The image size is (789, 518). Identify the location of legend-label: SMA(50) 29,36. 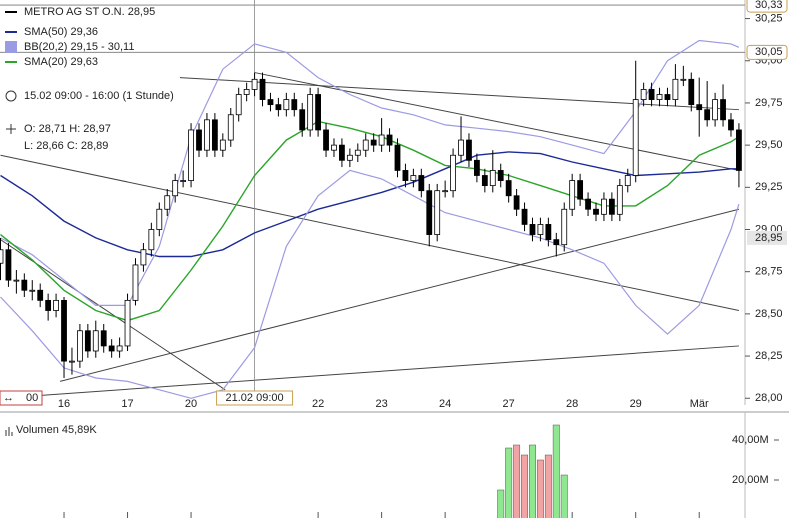
(61, 32).